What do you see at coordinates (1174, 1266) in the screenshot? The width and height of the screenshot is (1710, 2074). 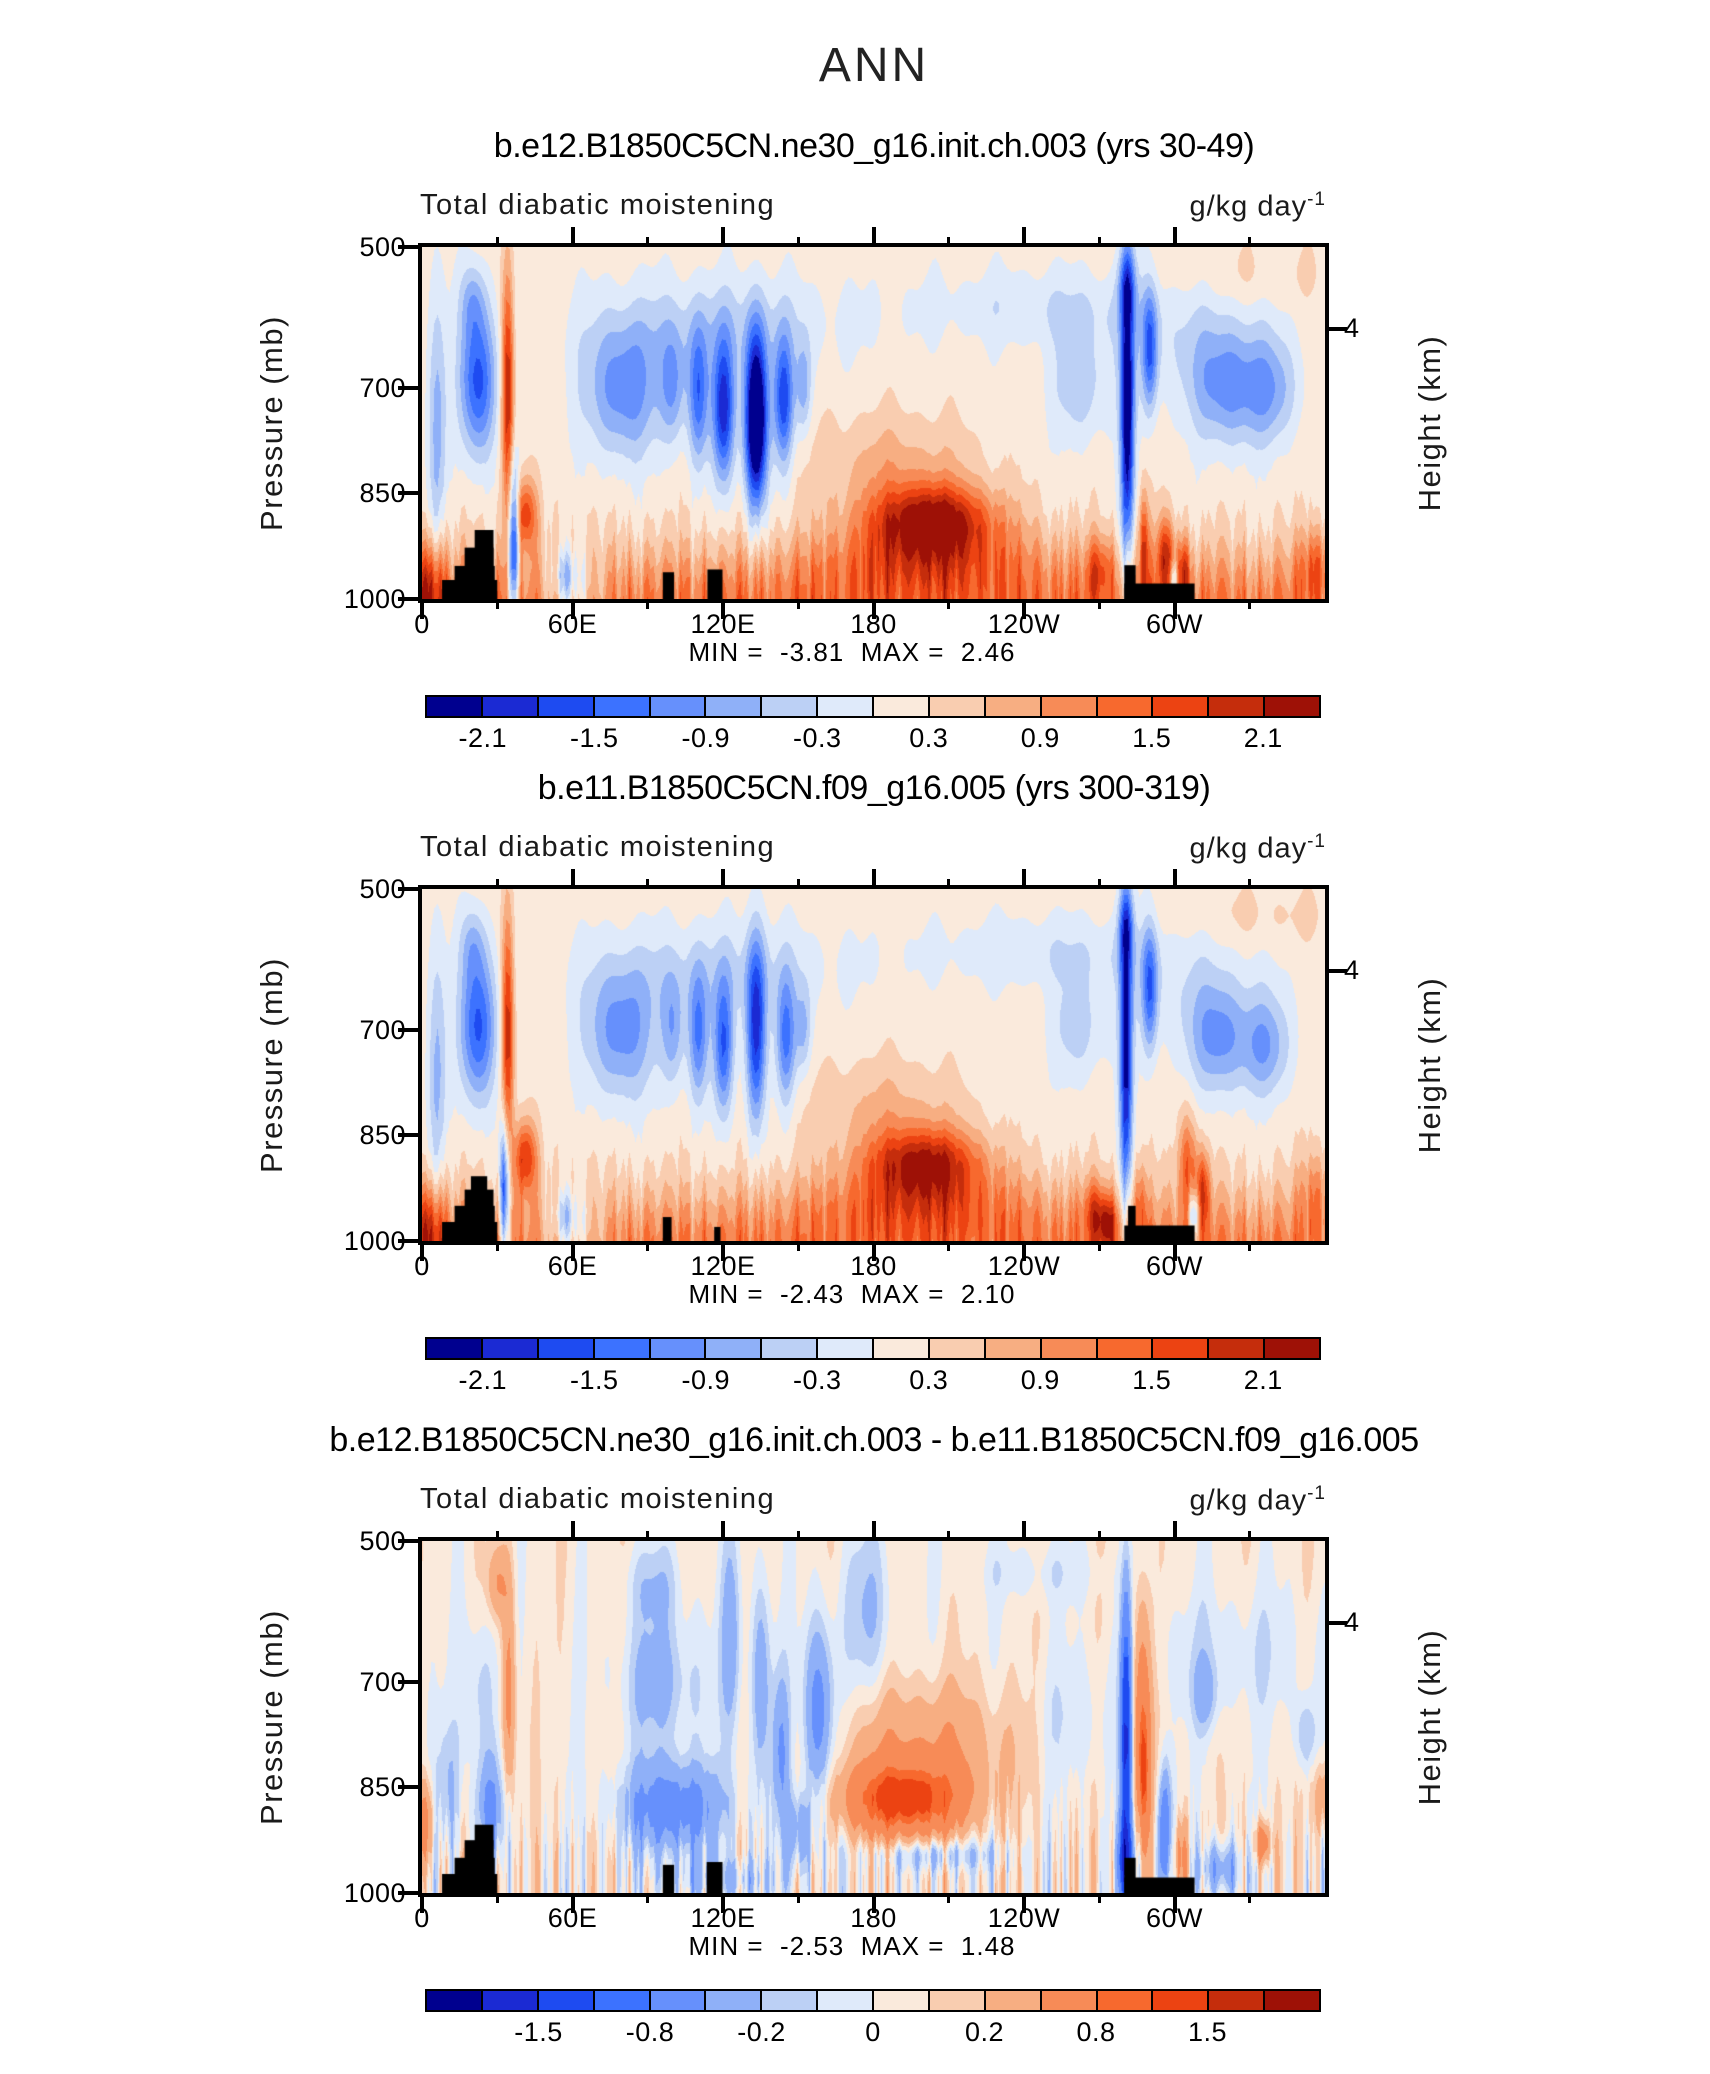 I see `longitude-tick-label: 60W` at bounding box center [1174, 1266].